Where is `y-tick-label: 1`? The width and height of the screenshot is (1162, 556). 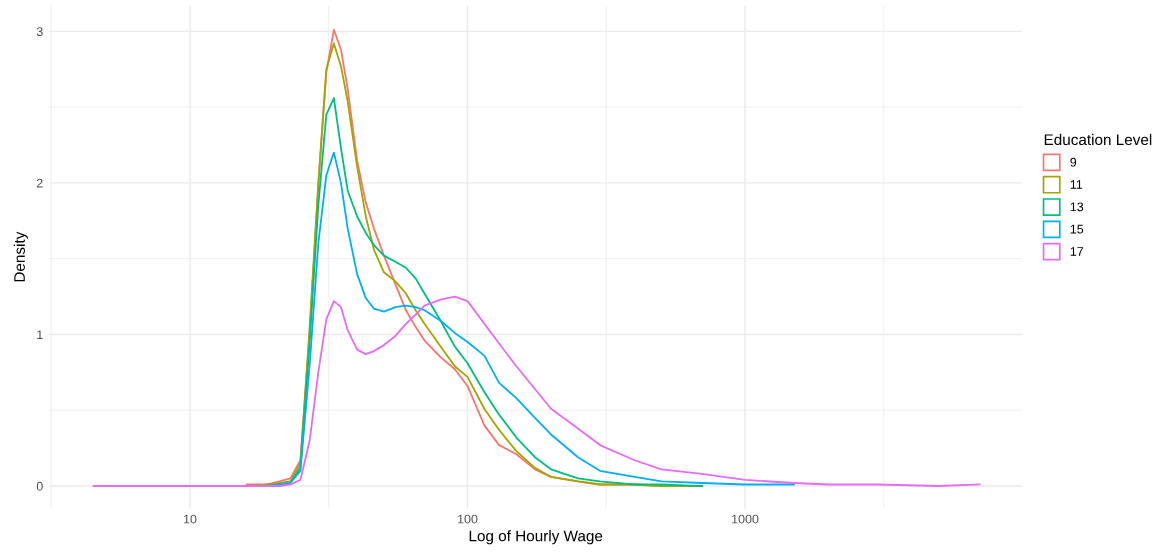 y-tick-label: 1 is located at coordinates (40, 334).